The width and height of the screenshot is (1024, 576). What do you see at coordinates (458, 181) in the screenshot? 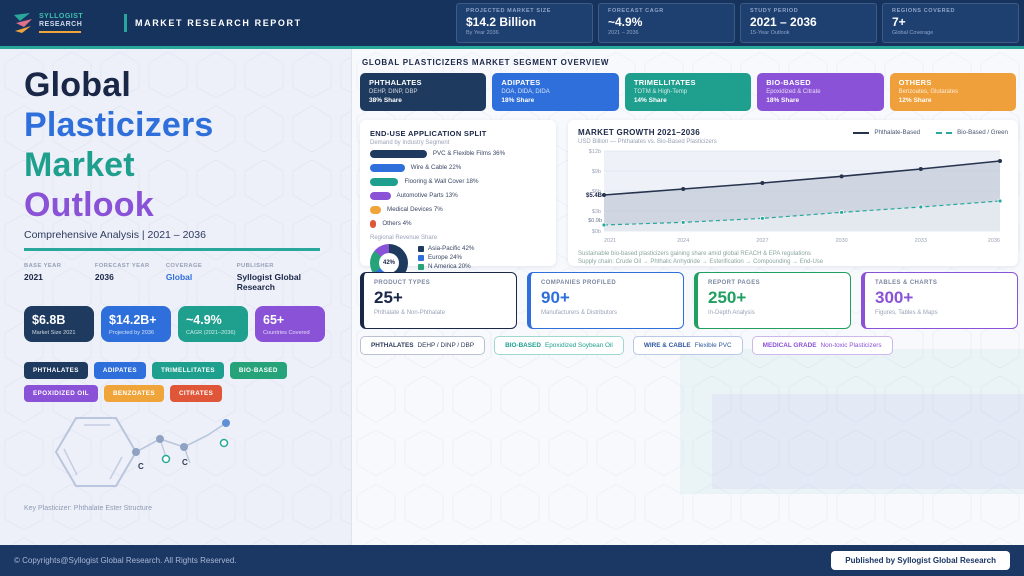
I see `end-use-bar: Flooring & Wall Cover 18%` at bounding box center [458, 181].